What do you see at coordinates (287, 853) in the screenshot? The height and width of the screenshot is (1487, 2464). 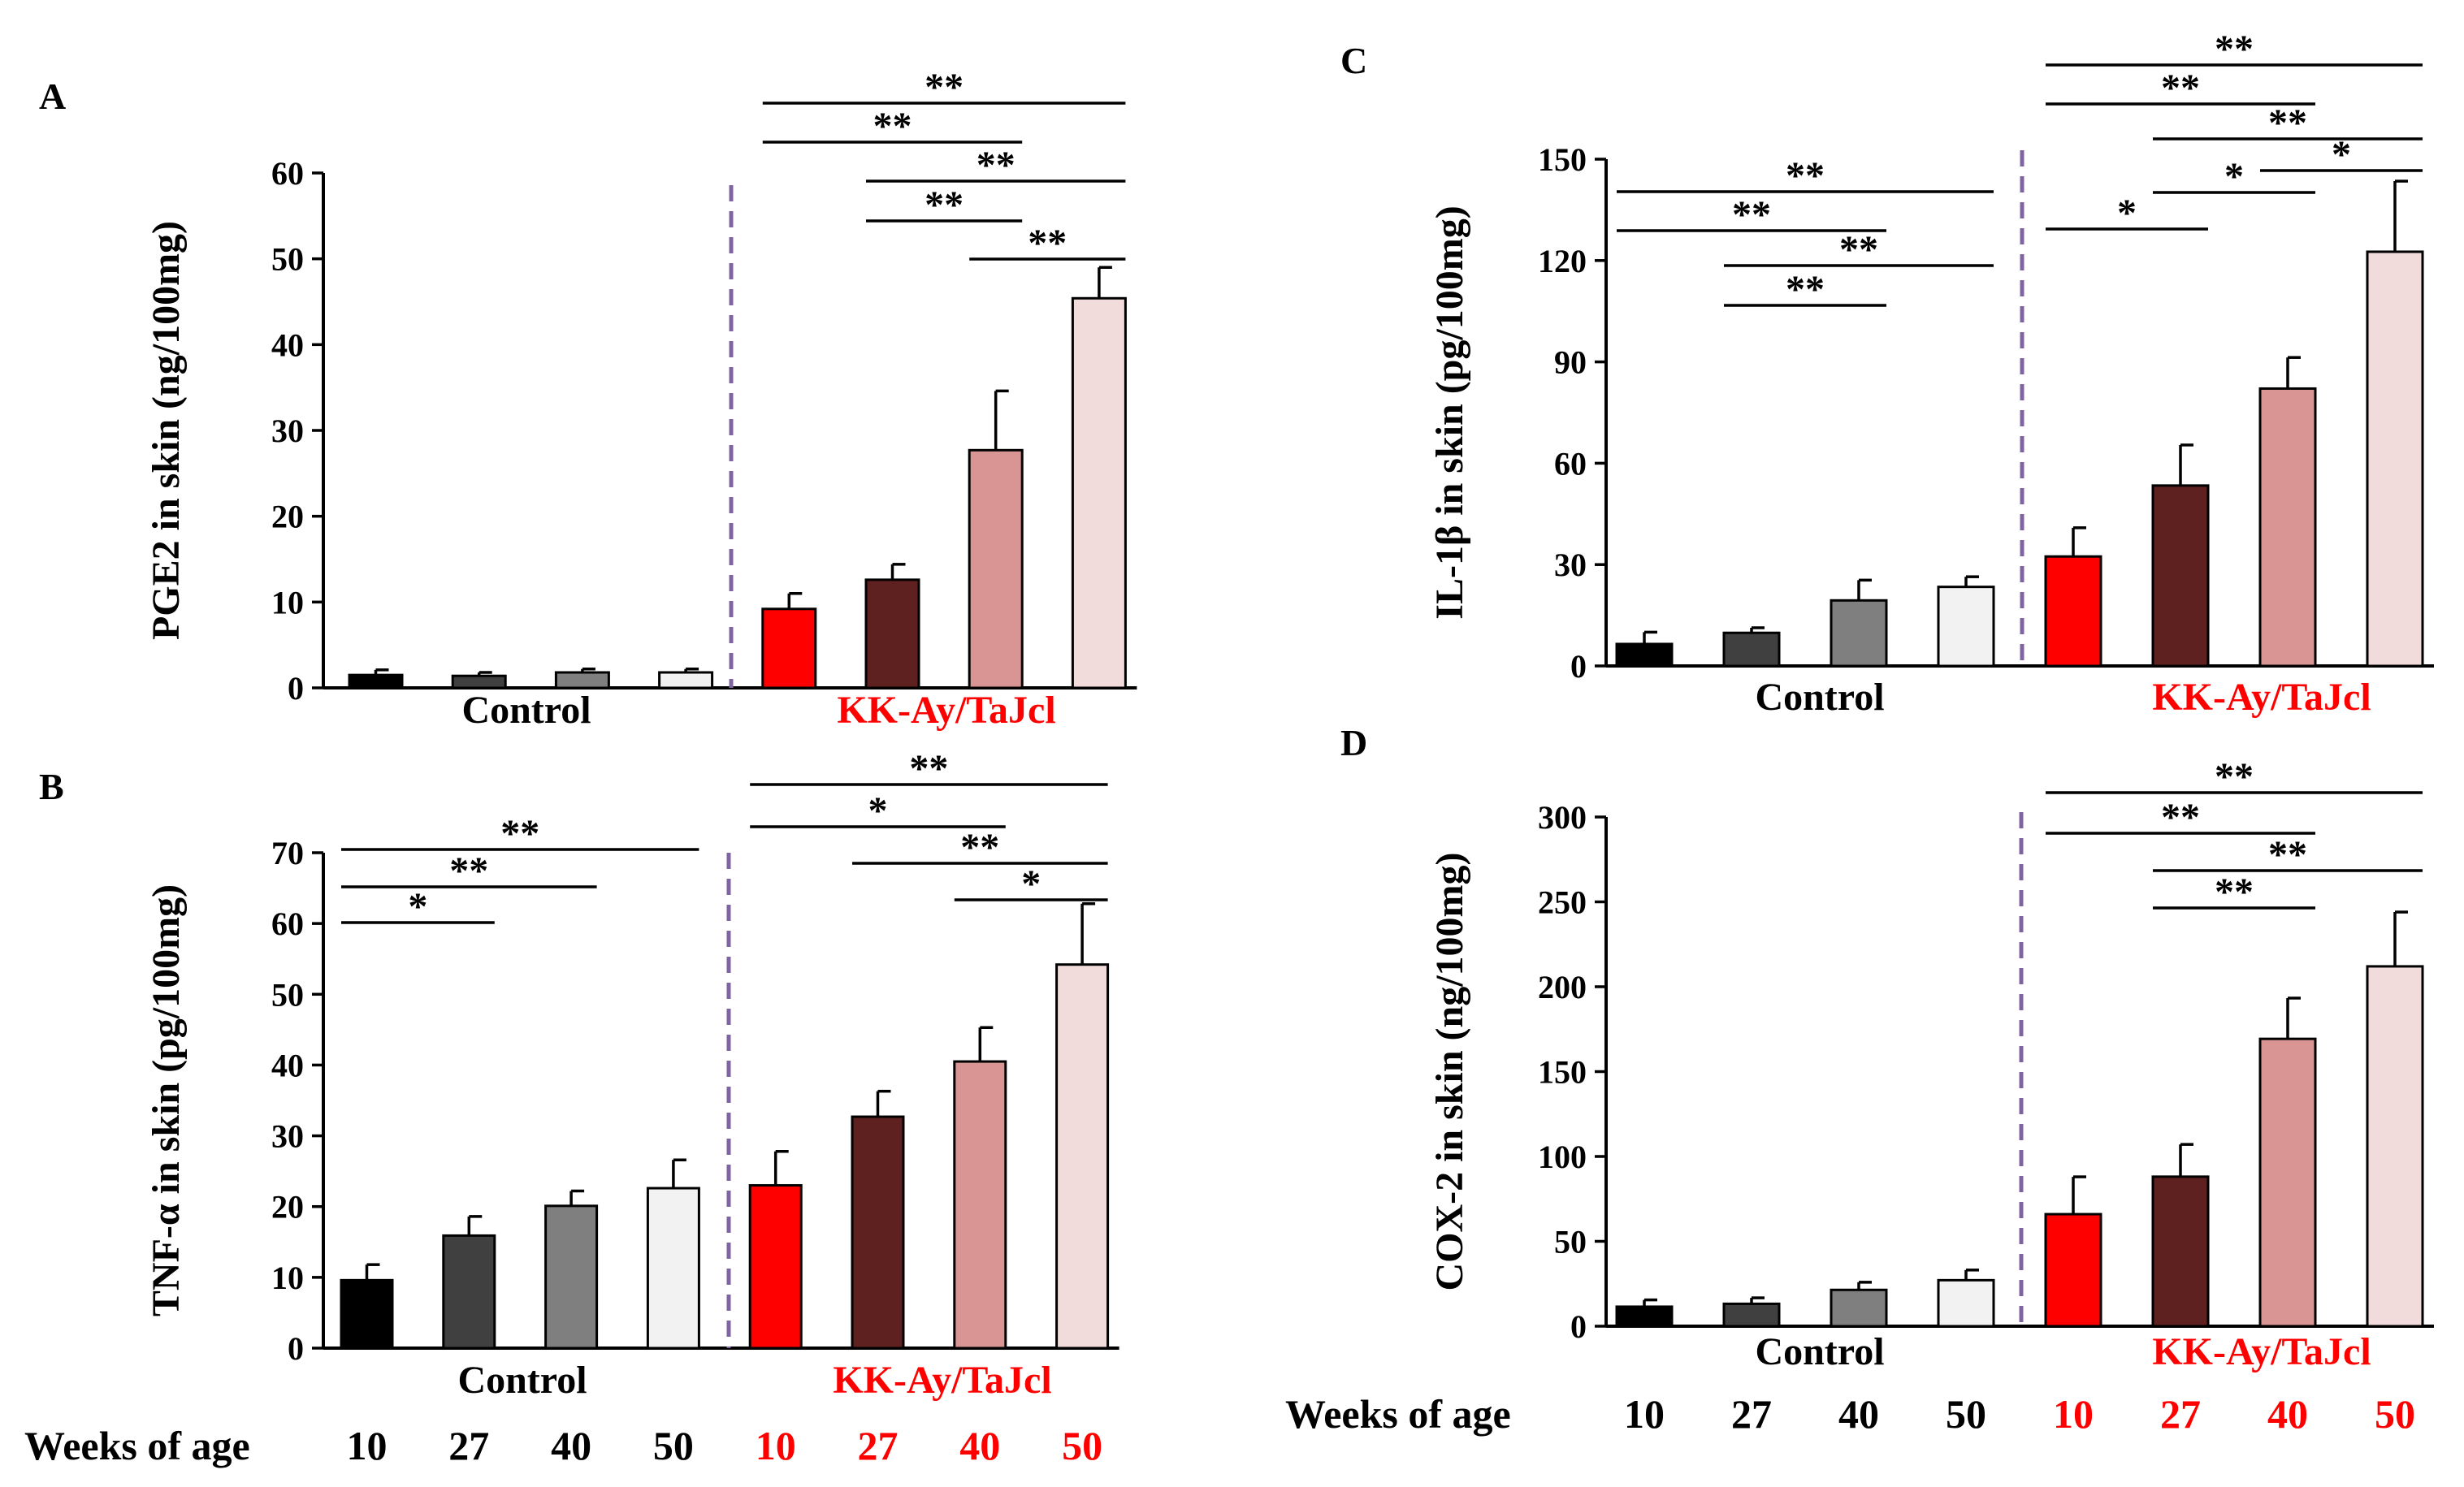 I see `y-tick-label: 70` at bounding box center [287, 853].